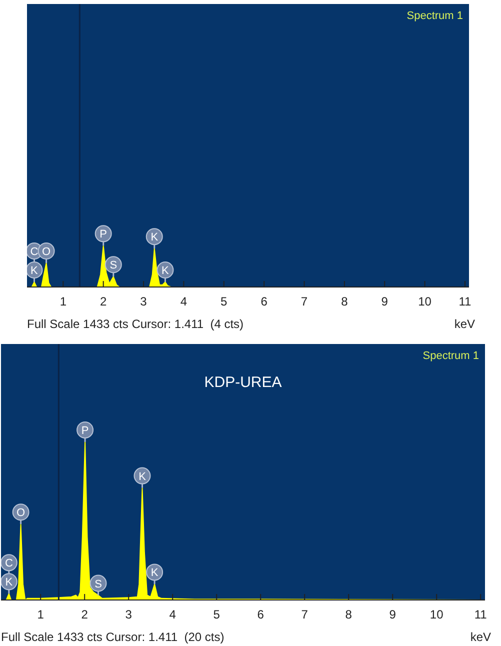 This screenshot has height=646, width=501. Describe the element at coordinates (112, 637) in the screenshot. I see `text: Full Scale 1433 cts Cursor: 1.411 (20 cts)` at that location.